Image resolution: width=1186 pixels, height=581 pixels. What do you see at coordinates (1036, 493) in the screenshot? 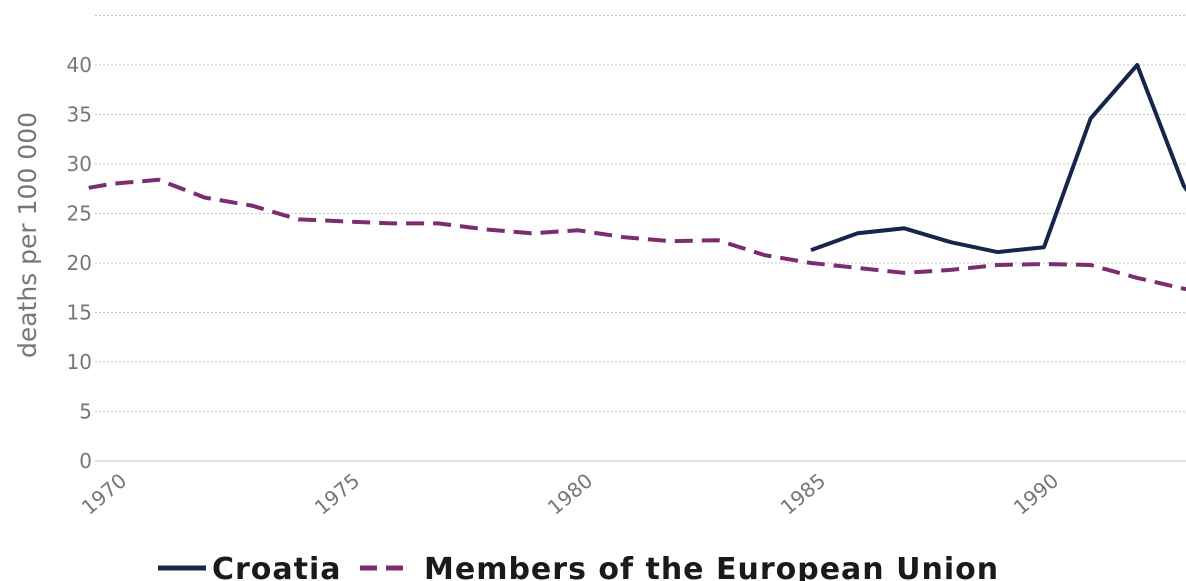
I see `x-tick-label: 1990` at bounding box center [1036, 493].